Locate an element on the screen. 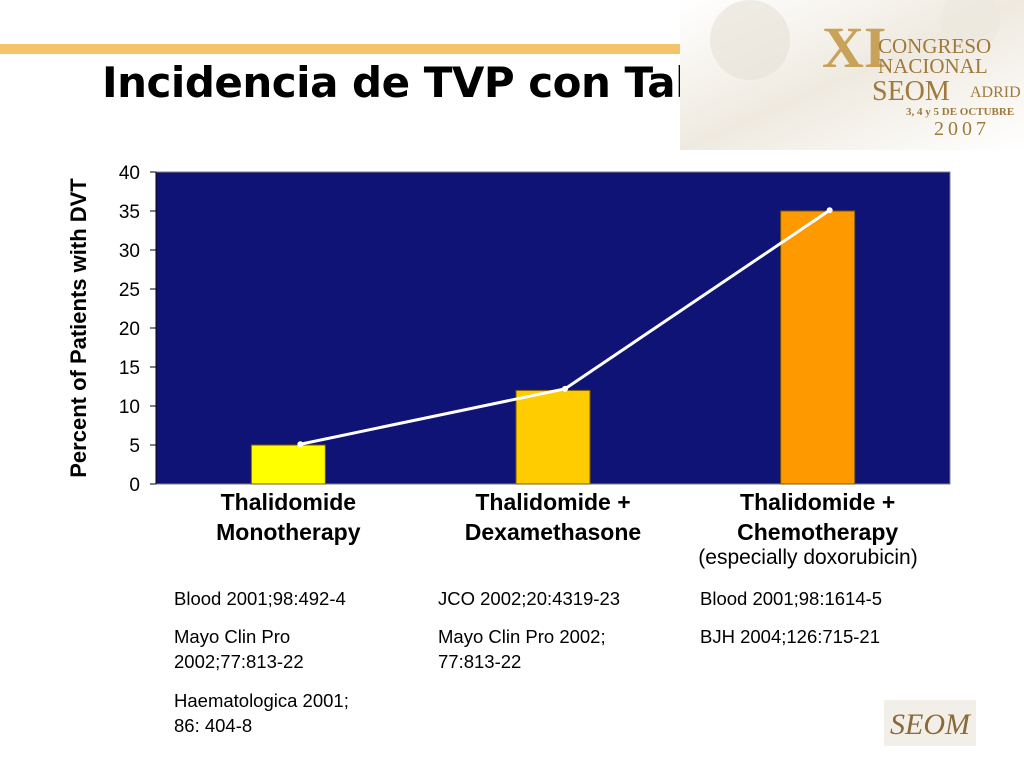 The width and height of the screenshot is (1024, 768). logo-seom: SEOM is located at coordinates (911, 91).